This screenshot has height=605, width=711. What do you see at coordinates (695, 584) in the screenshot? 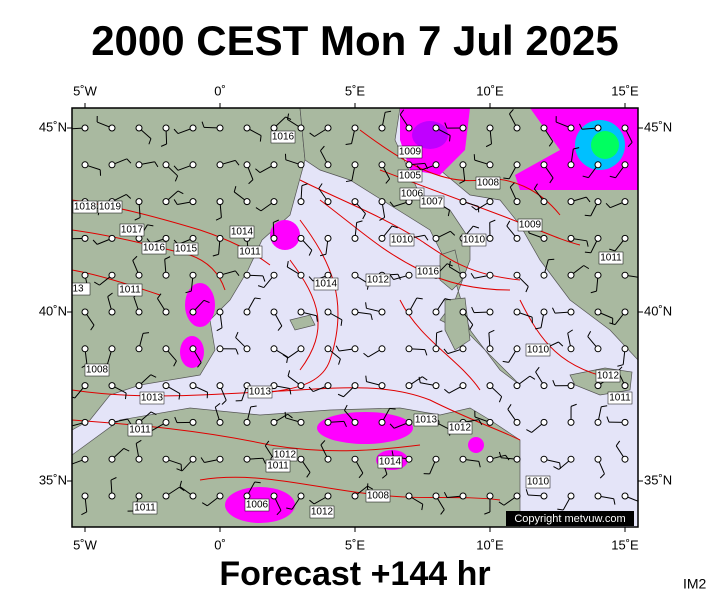
I see `image-code: IM2` at bounding box center [695, 584].